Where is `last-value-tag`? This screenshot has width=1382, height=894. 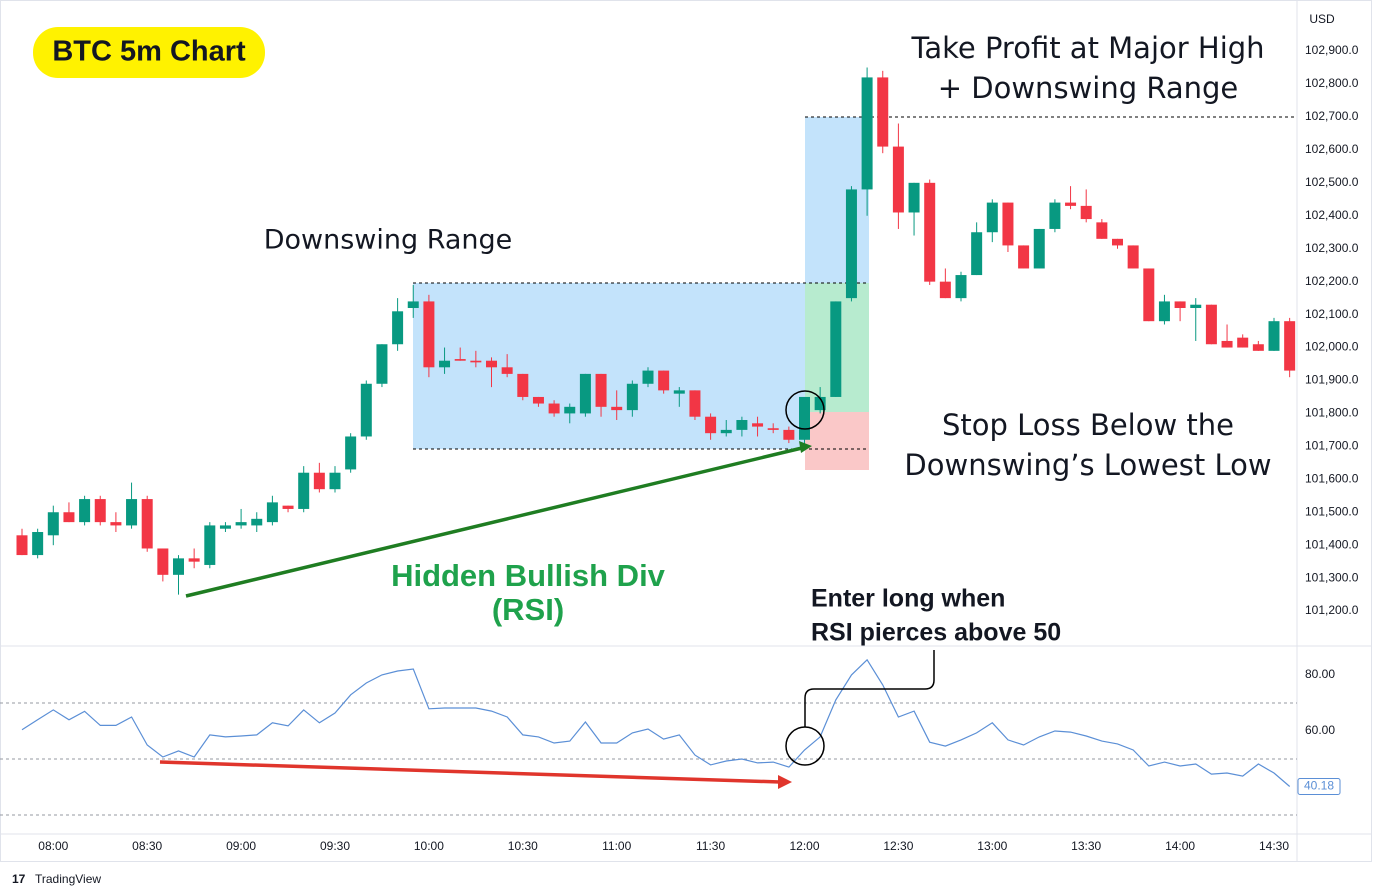 last-value-tag is located at coordinates (1319, 787).